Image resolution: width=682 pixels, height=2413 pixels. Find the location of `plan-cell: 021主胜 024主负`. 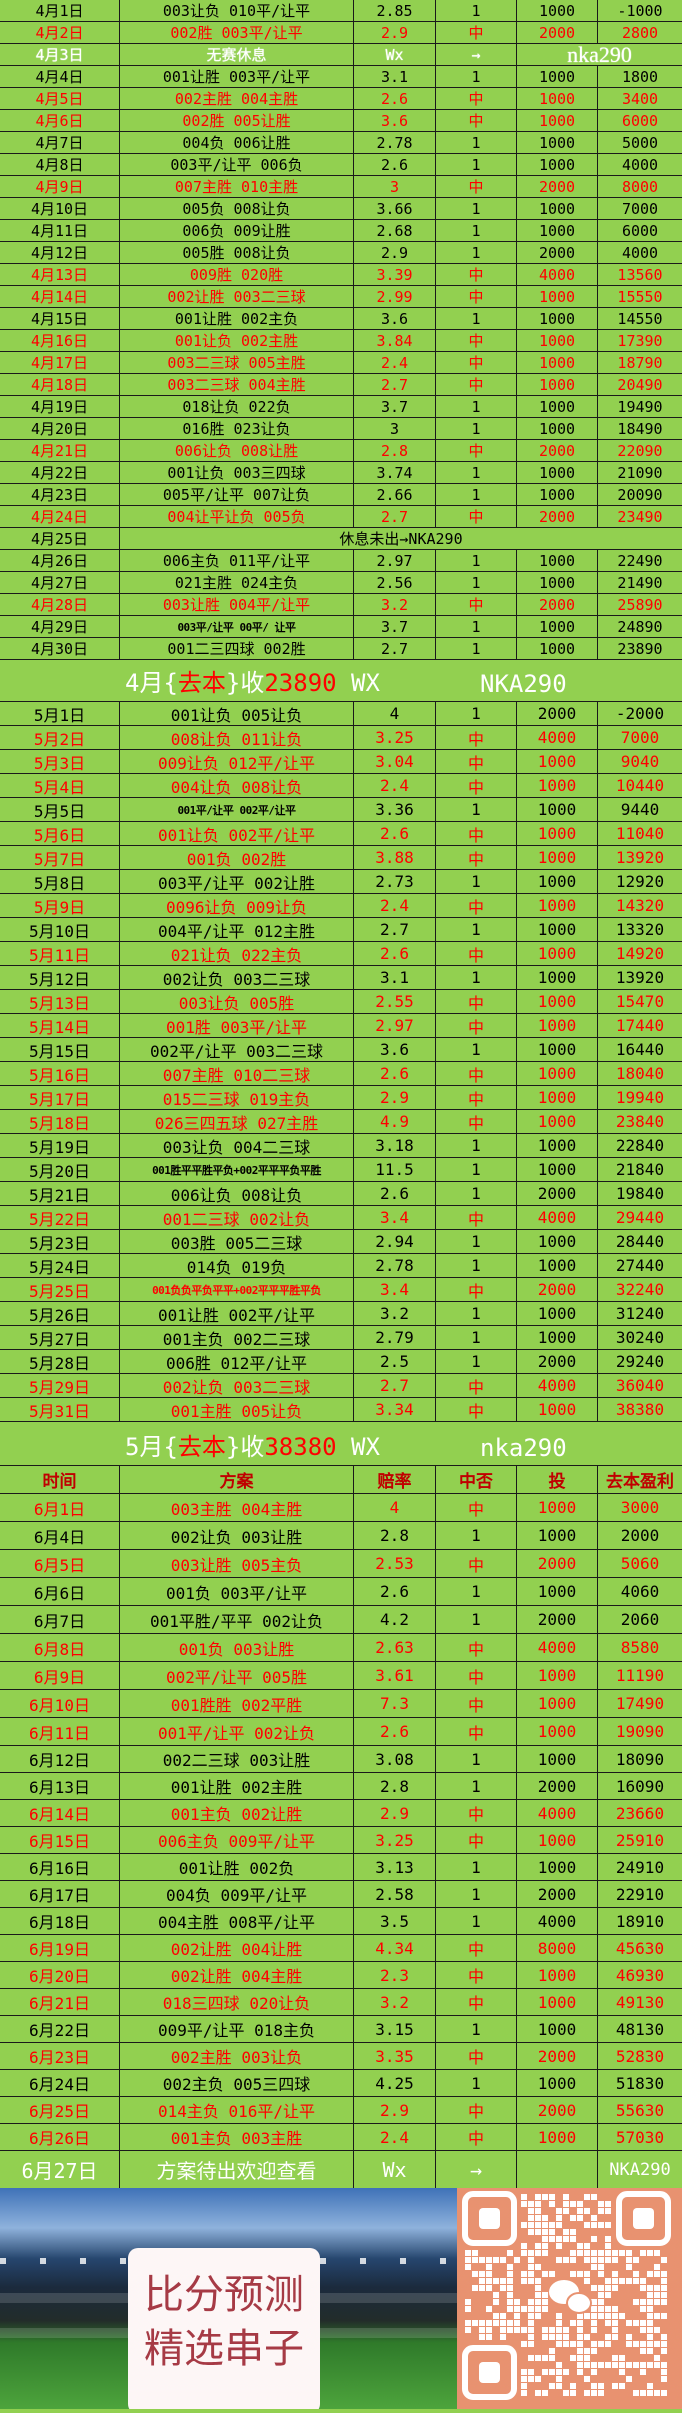

plan-cell: 021主胜 024主负 is located at coordinates (237, 582).